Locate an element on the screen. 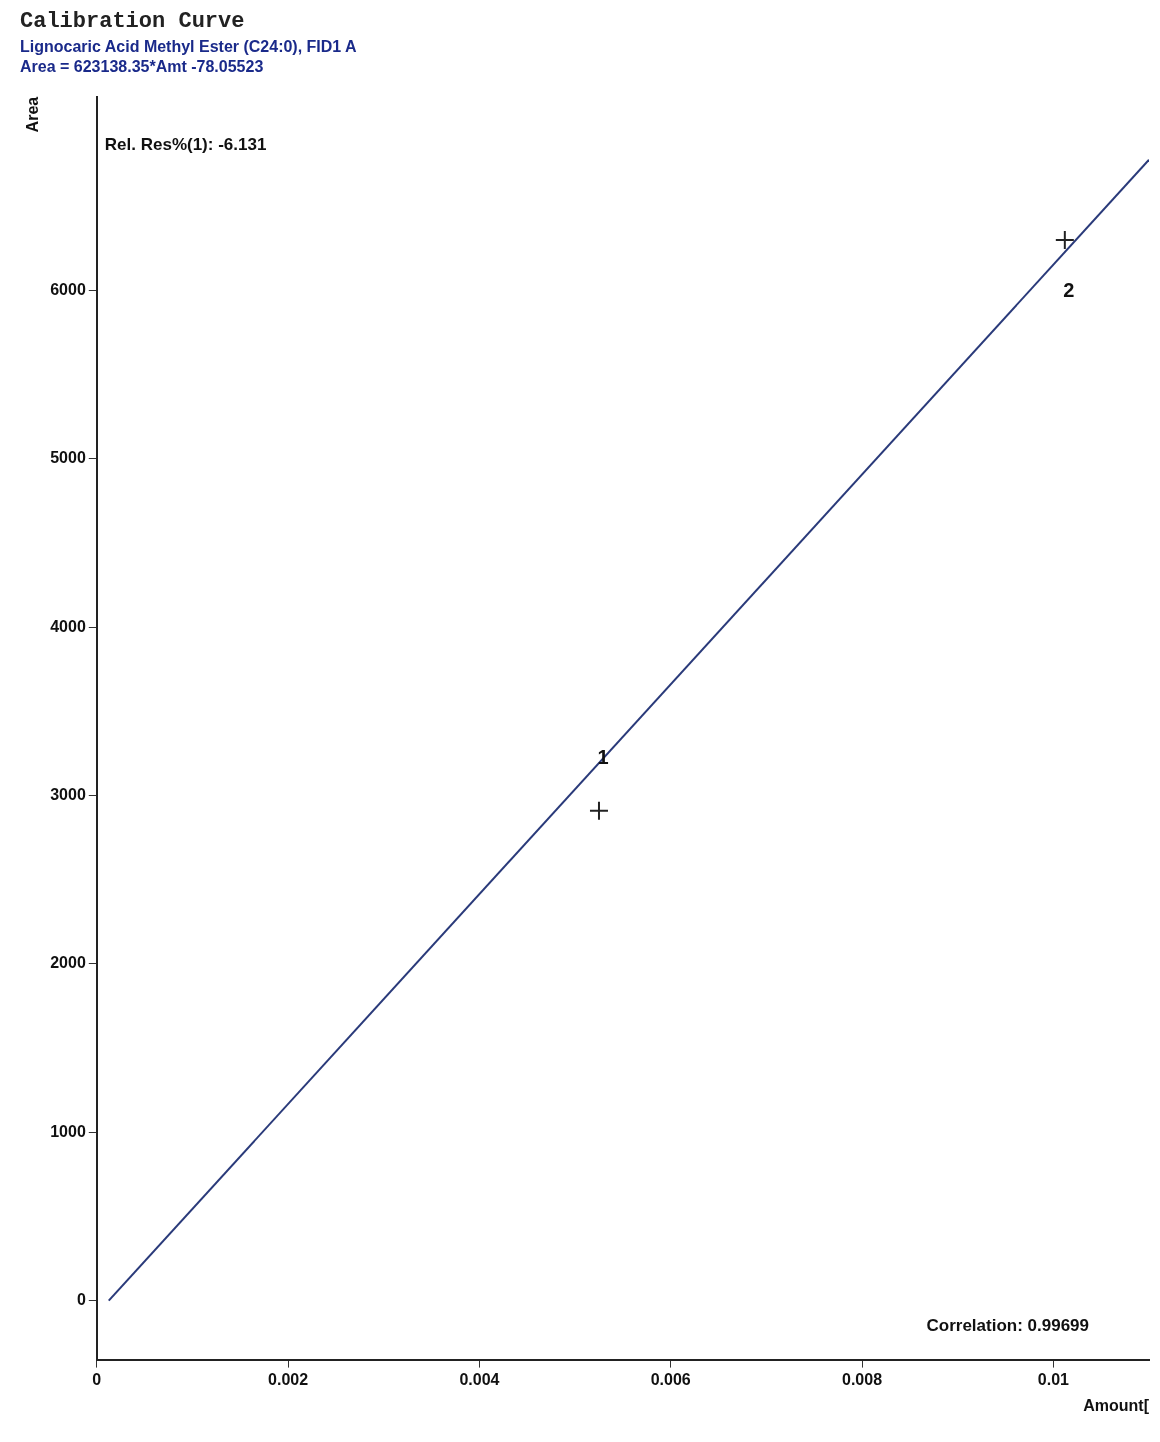 The image size is (1160, 1442). annotation: Rel. Res%(1): -6.131 is located at coordinates (185, 144).